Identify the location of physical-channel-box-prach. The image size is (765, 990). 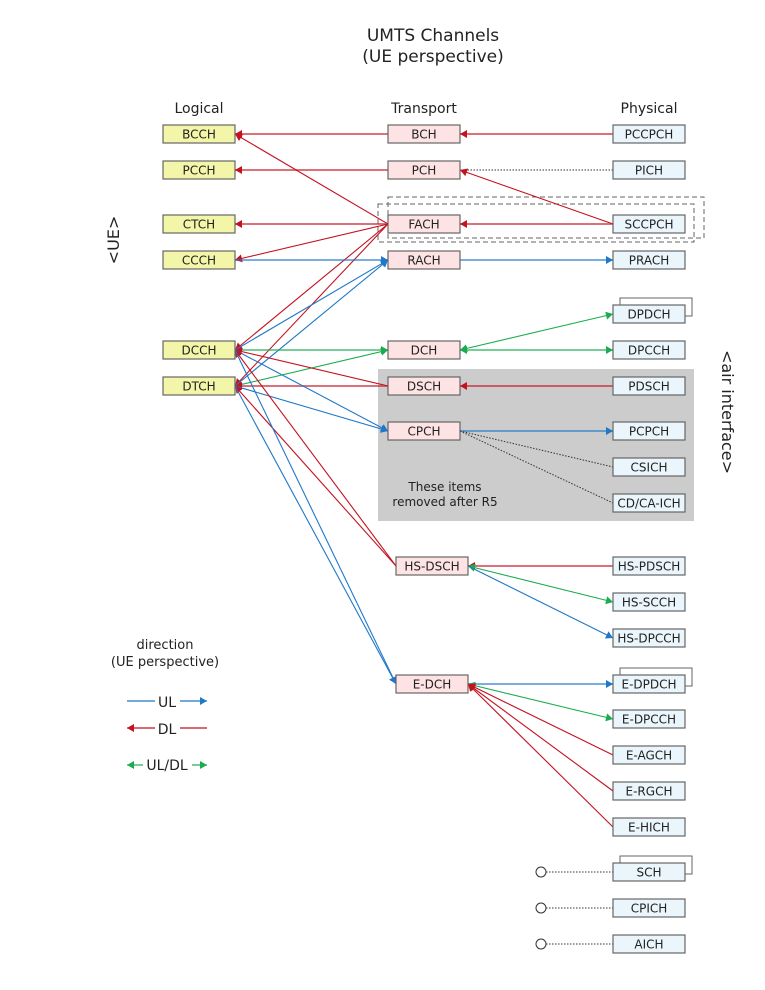
(649, 260).